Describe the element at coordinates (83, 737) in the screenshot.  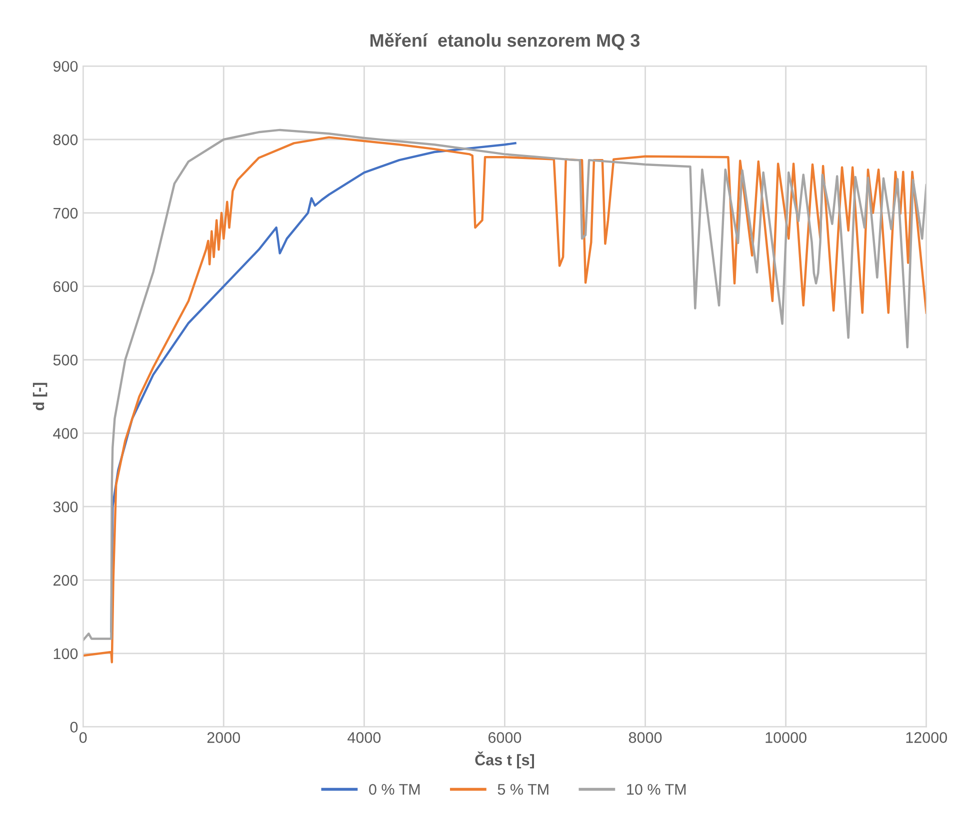
I see `x-tick-label: 0` at that location.